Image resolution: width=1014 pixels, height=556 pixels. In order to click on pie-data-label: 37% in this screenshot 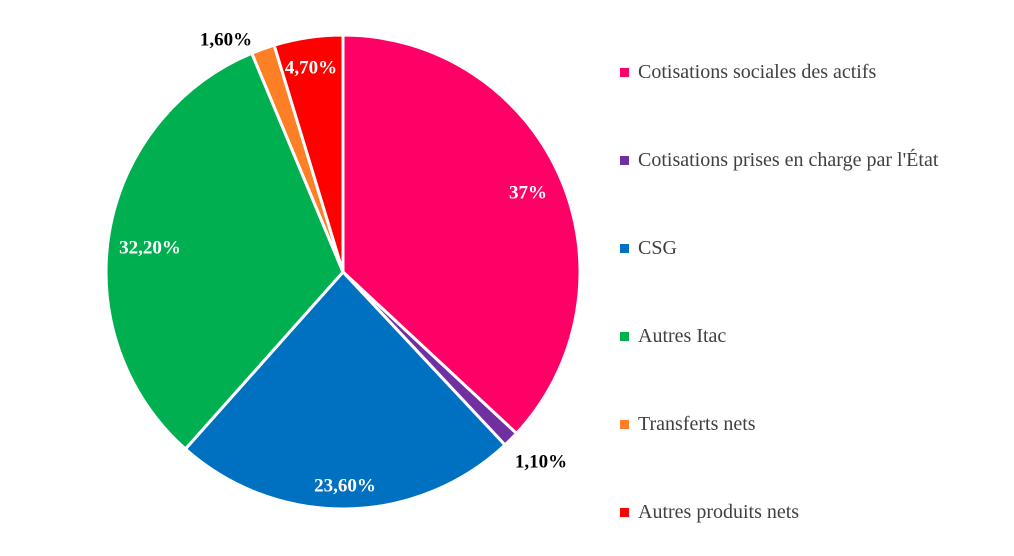, I will do `click(528, 192)`.